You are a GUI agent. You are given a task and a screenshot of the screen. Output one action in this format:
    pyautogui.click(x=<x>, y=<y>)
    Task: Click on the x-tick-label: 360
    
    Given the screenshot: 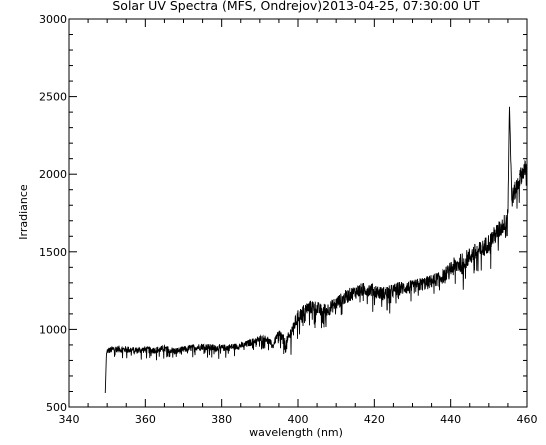 What is the action you would take?
    pyautogui.click(x=145, y=419)
    